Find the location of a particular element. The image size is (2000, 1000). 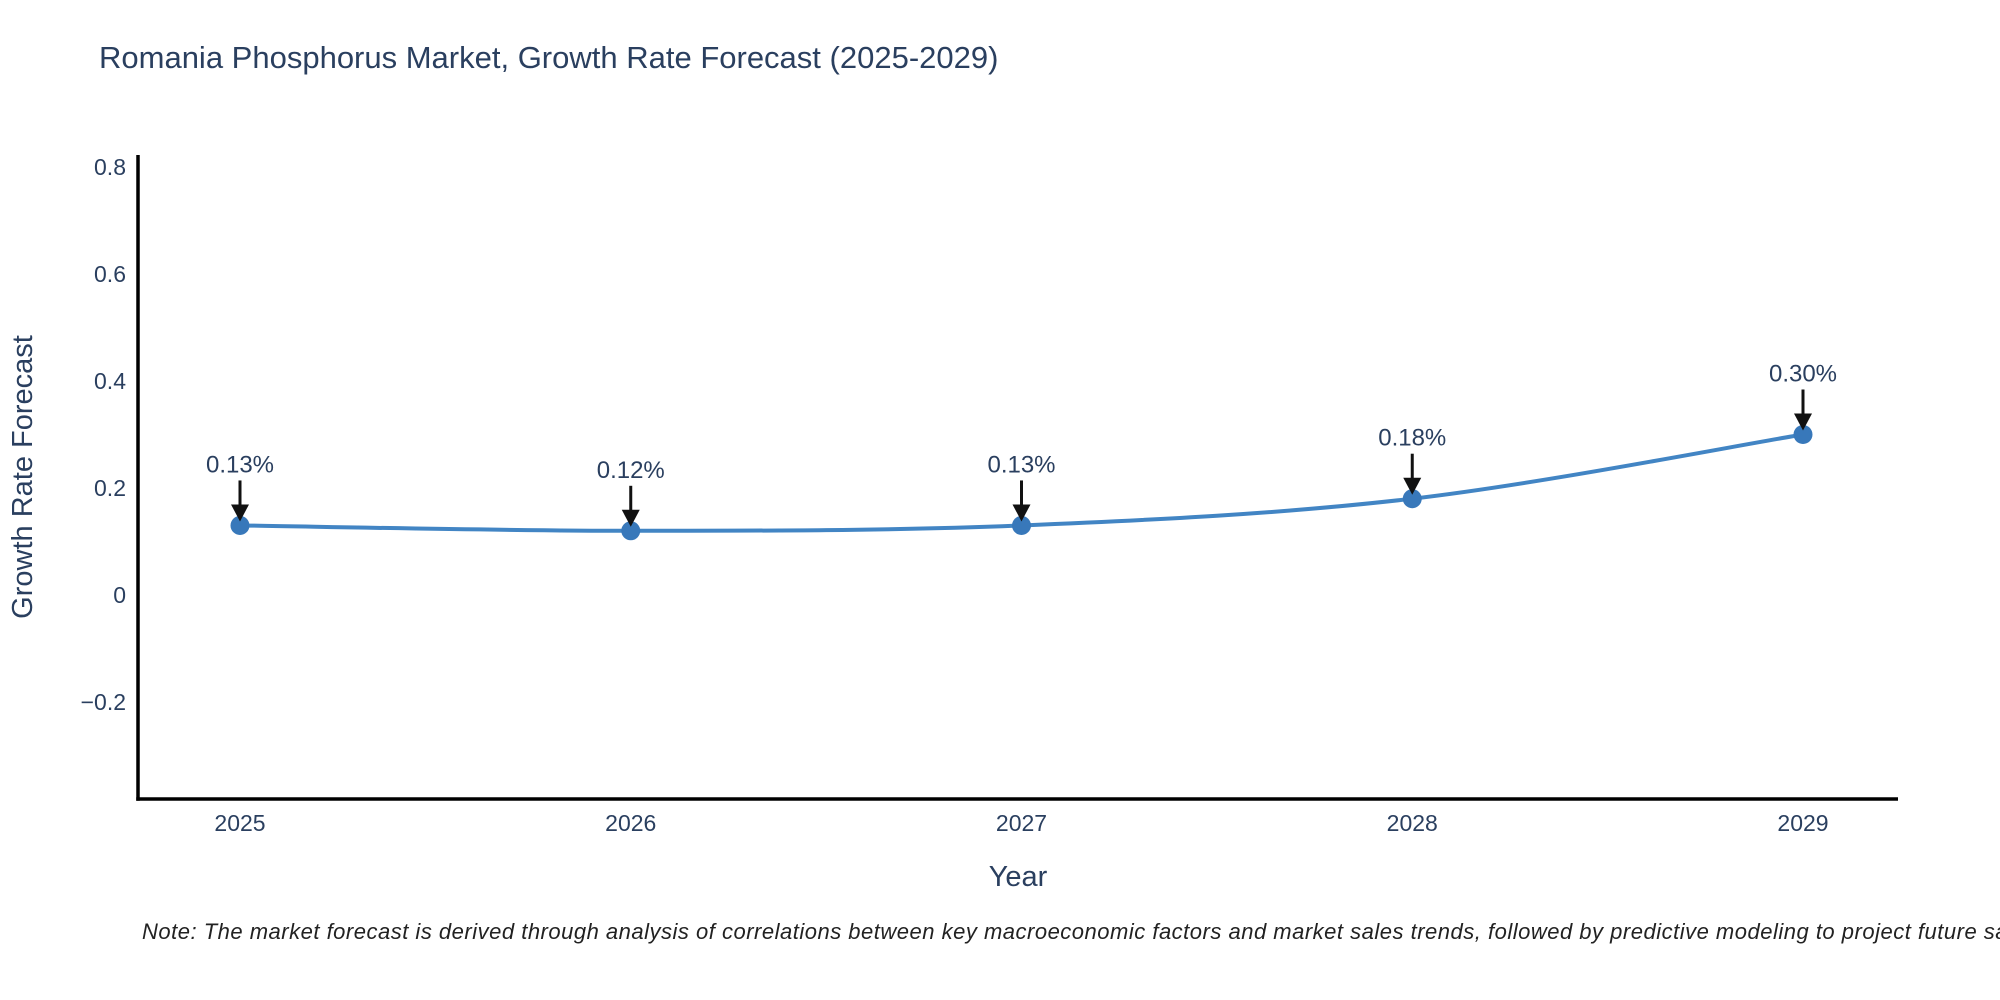

y-tick-label: 0.2 is located at coordinates (110, 488).